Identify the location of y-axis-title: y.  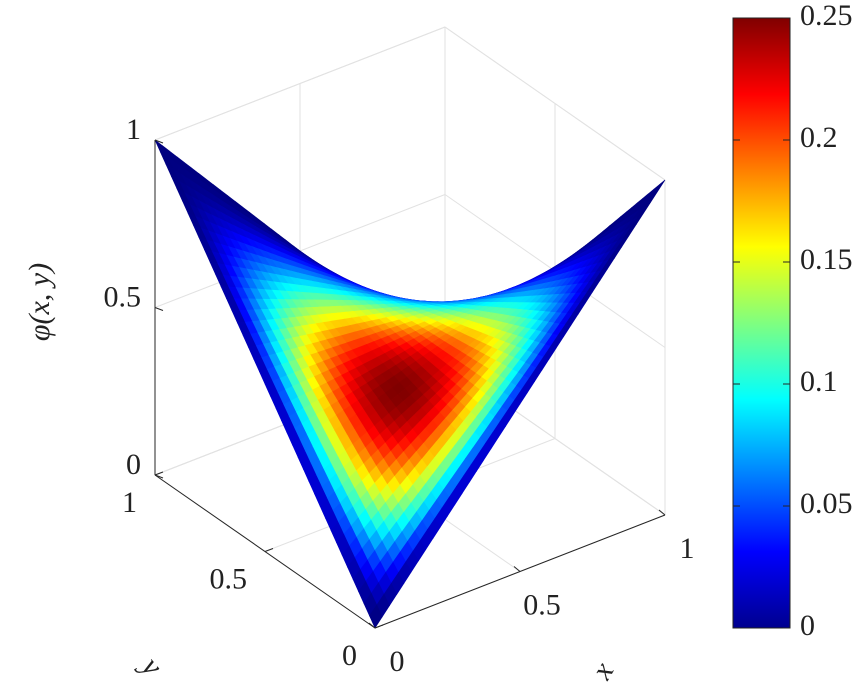
(151, 665).